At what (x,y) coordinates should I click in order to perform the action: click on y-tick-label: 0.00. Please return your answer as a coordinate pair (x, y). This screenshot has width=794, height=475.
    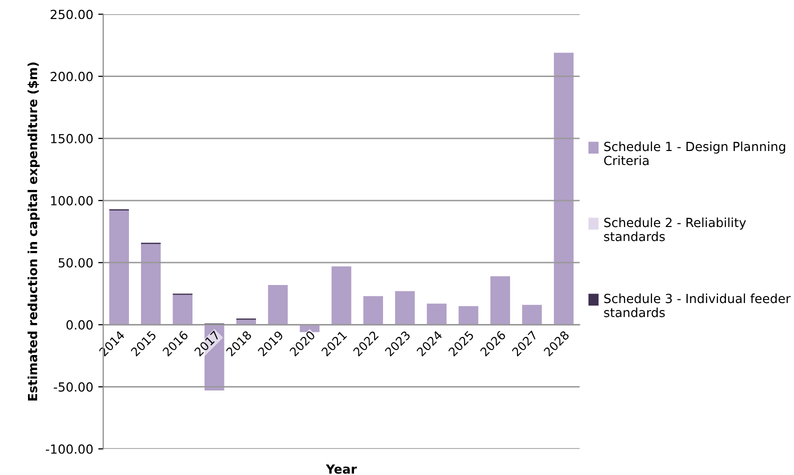
    Looking at the image, I should click on (79, 325).